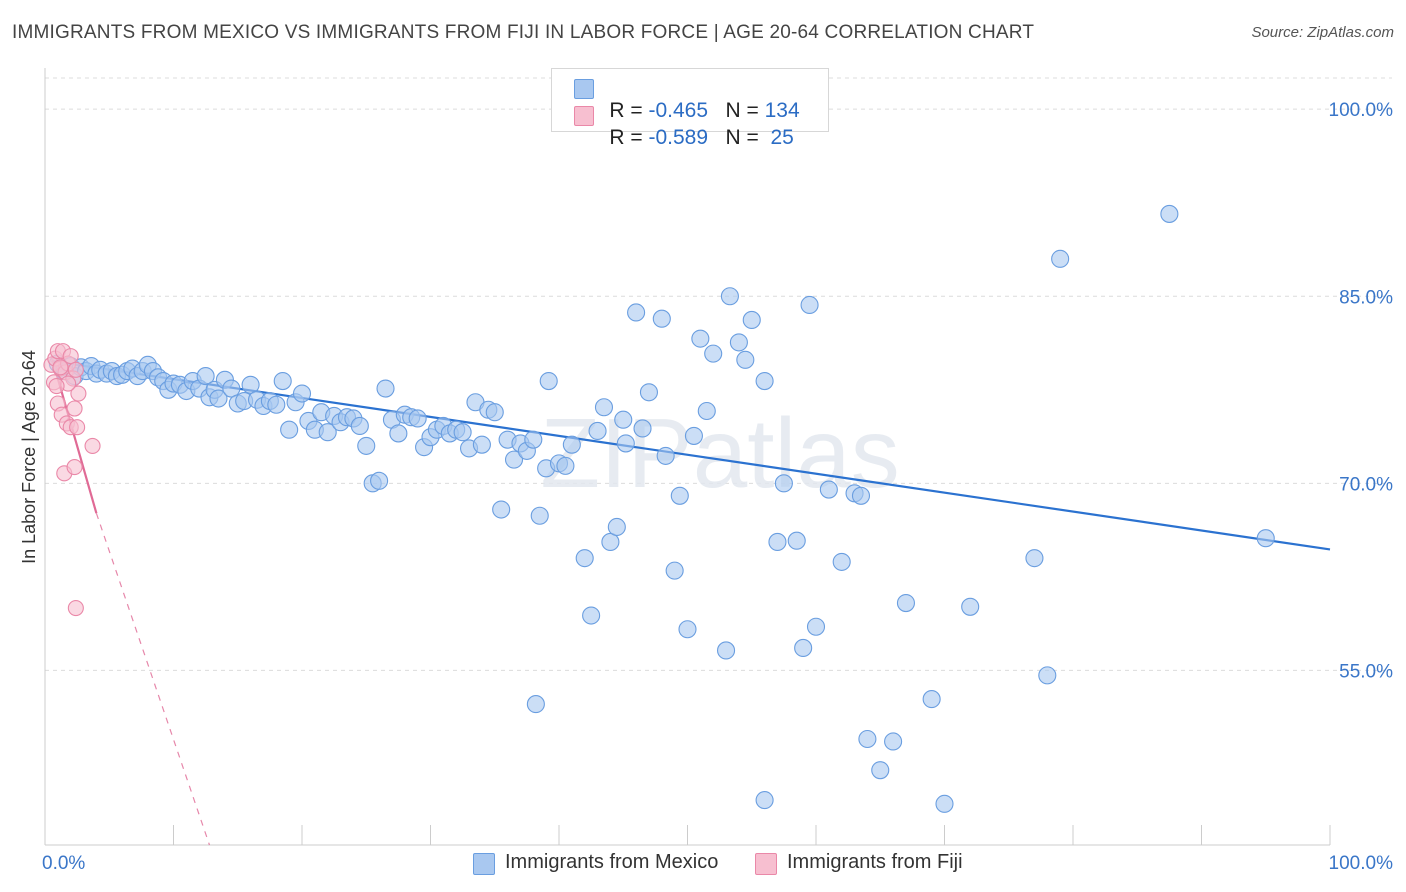  Describe the element at coordinates (1366, 484) in the screenshot. I see `y-tick-label: 70.0%` at that location.